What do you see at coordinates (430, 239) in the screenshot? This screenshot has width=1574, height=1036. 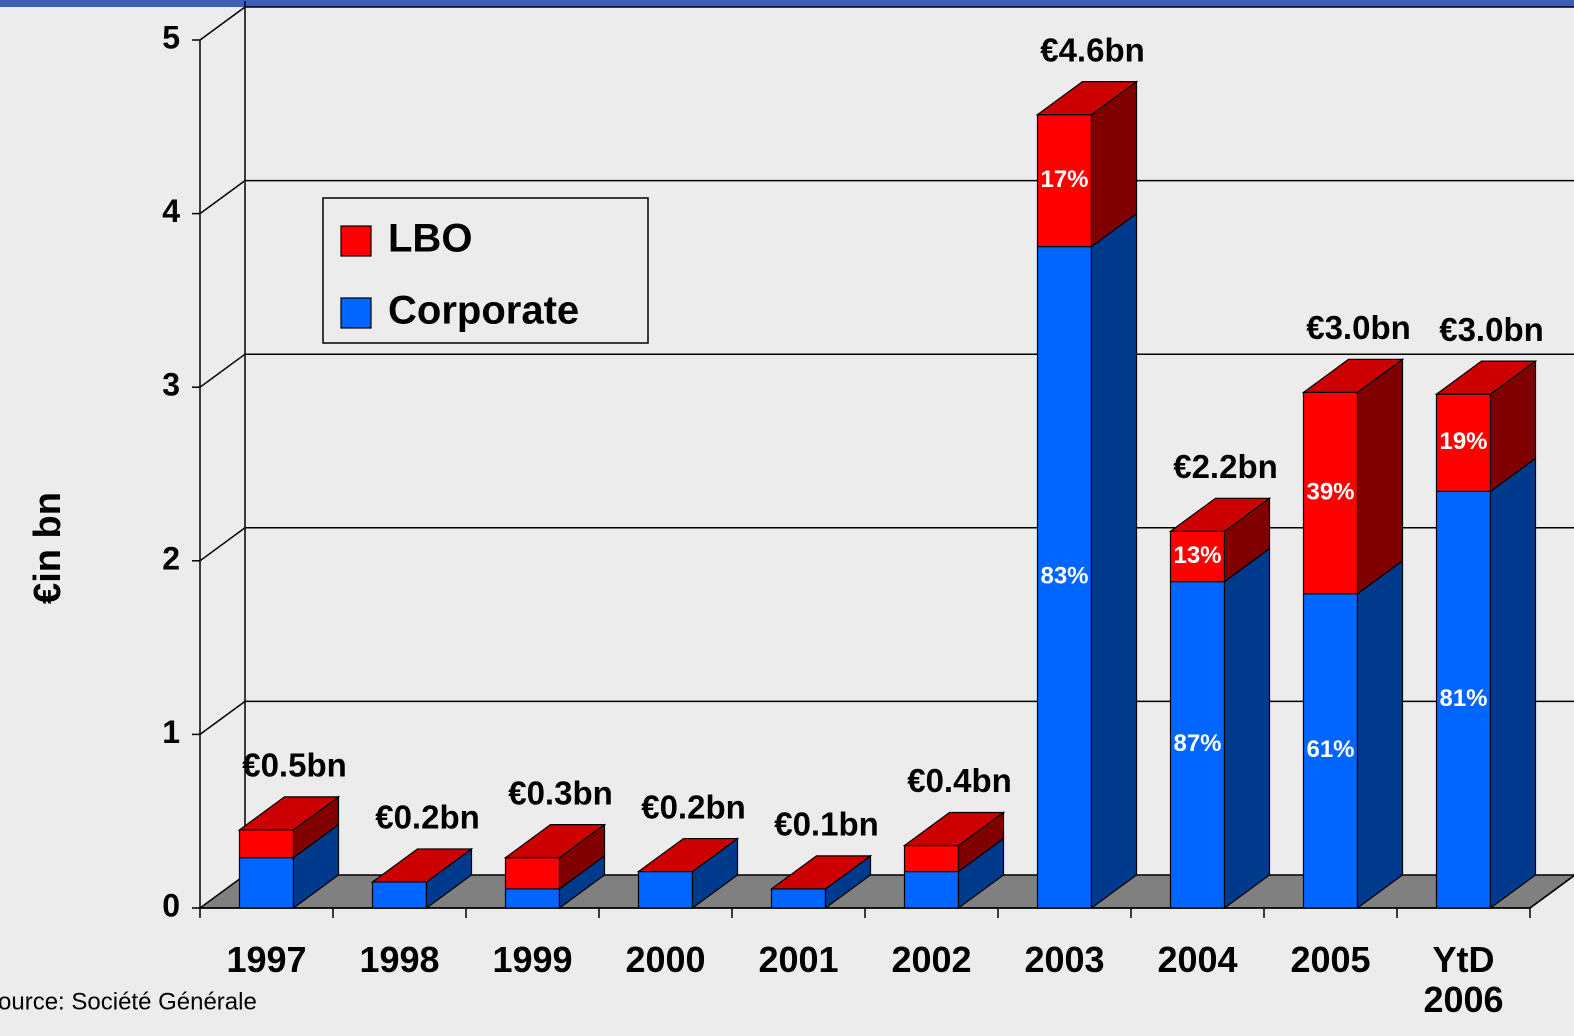 I see `legend-label: LBO` at bounding box center [430, 239].